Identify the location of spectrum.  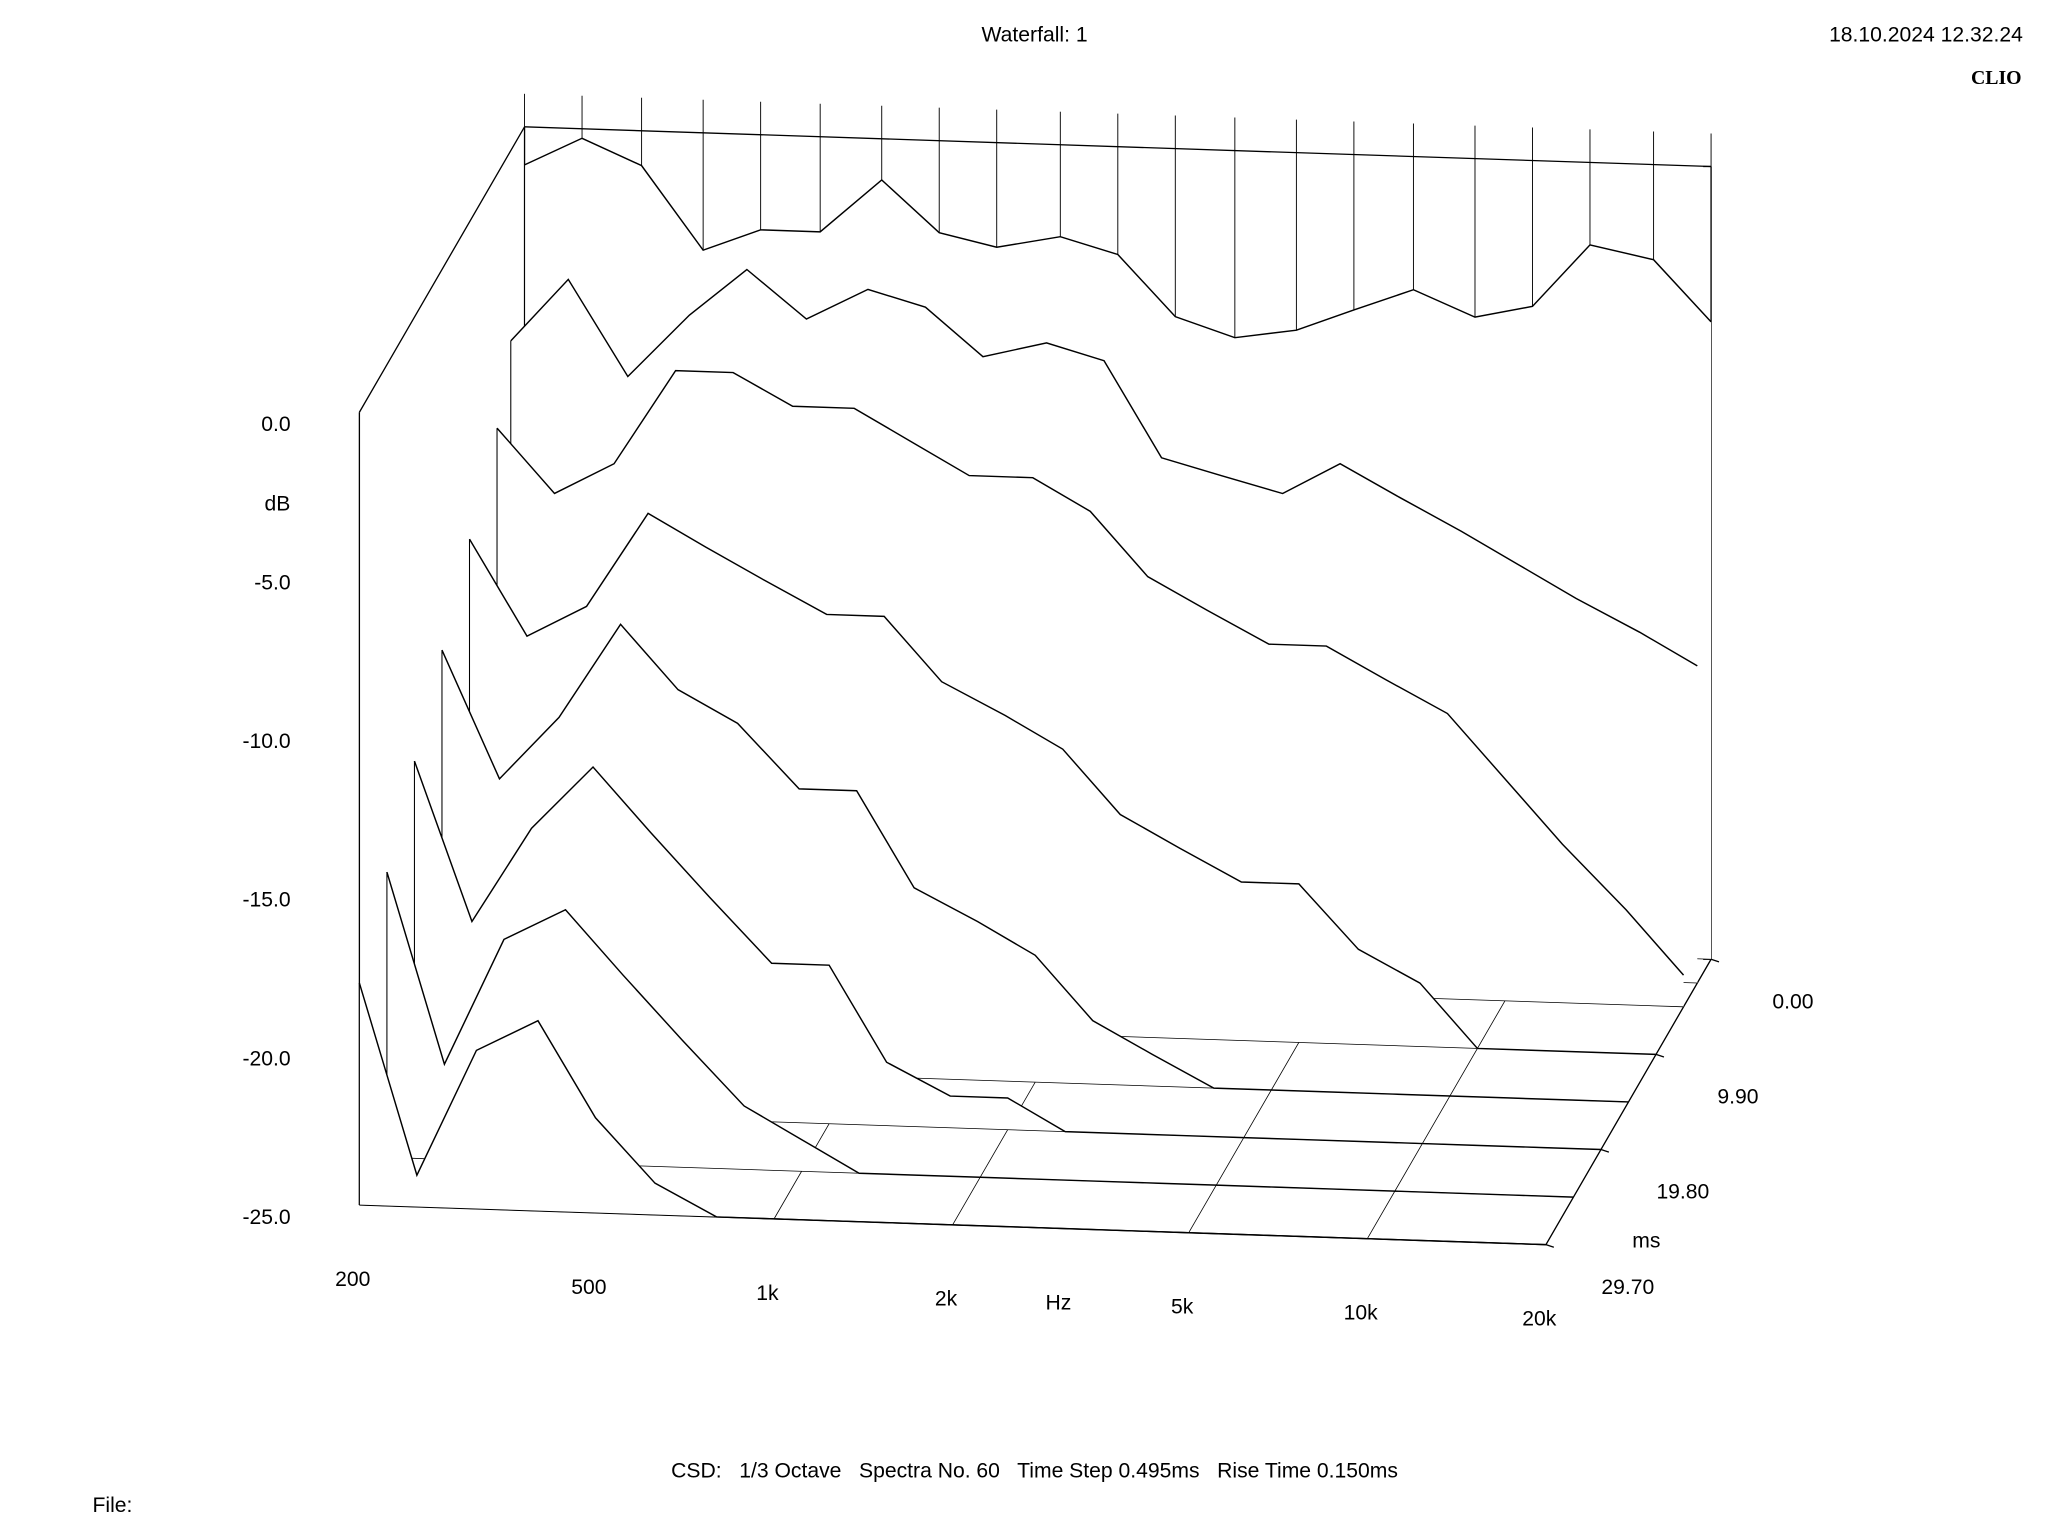
(952, 1114).